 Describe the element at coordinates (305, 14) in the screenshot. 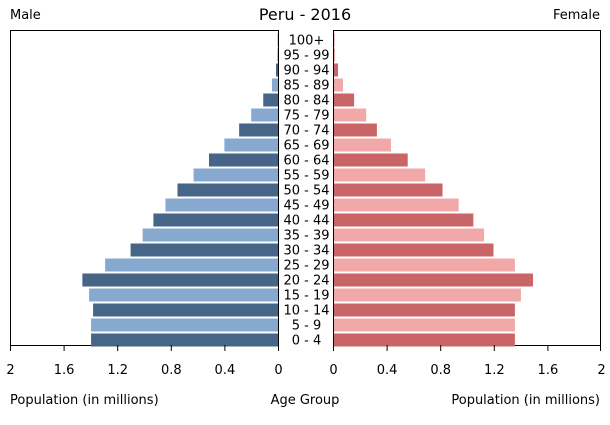

I see `chart-title: Peru - 2016` at that location.